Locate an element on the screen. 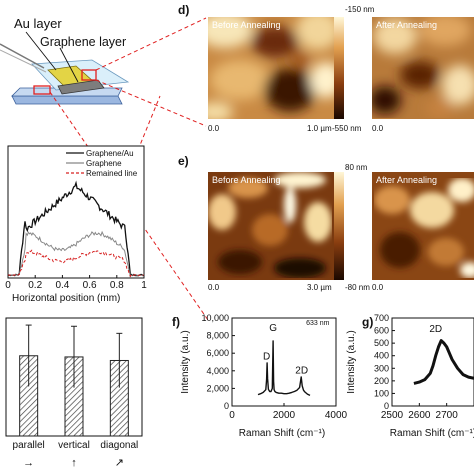  raman-y-tick-label-7: 700 is located at coordinates (381, 318).